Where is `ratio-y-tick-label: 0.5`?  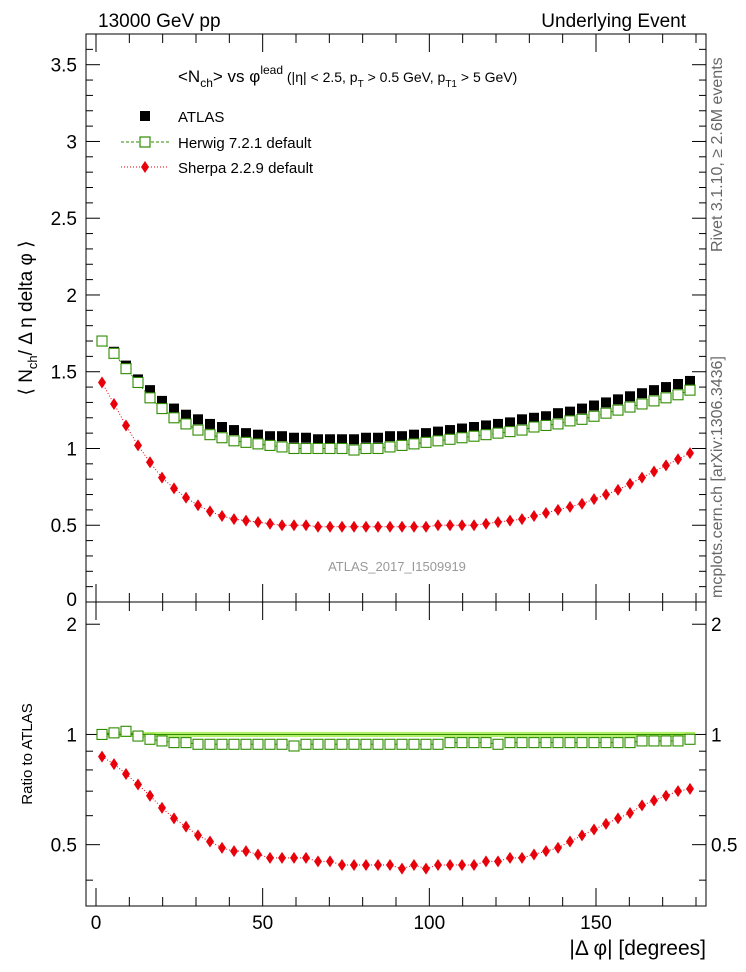
ratio-y-tick-label: 0.5 is located at coordinates (64, 846).